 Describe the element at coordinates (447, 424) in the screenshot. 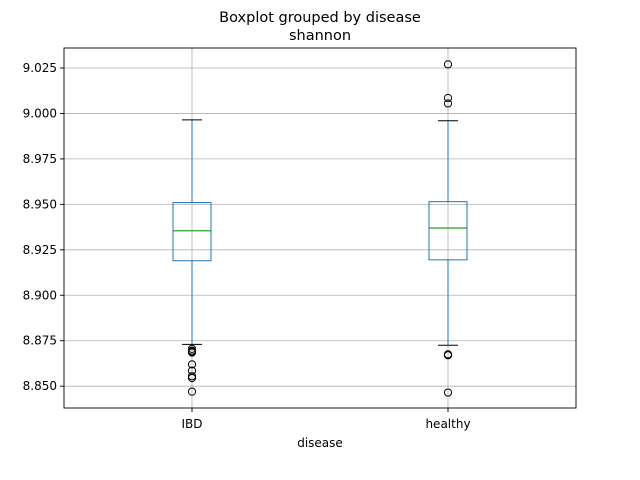

I see `x-tick-label-healthy: healthy` at that location.